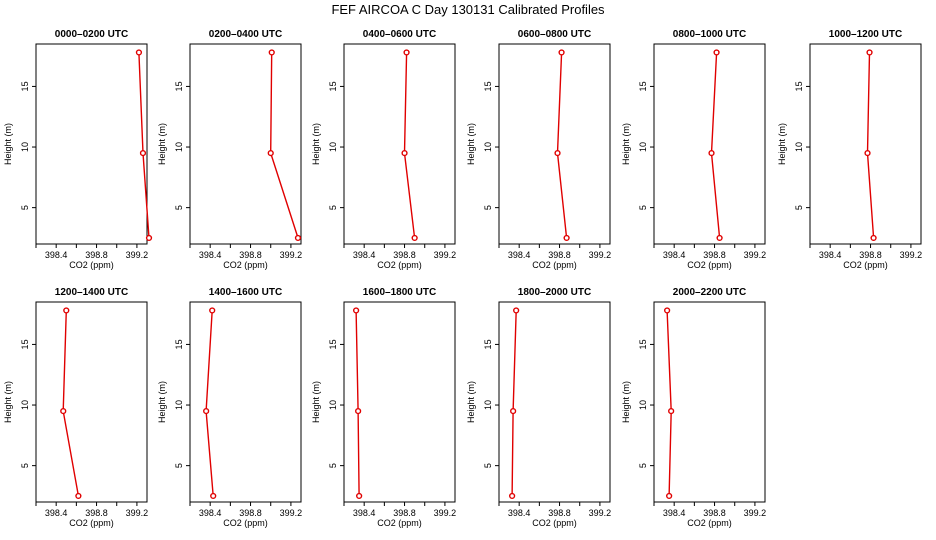 The image size is (936, 540). Describe the element at coordinates (245, 292) in the screenshot. I see `panel-title: 1400–1600 UTC` at that location.